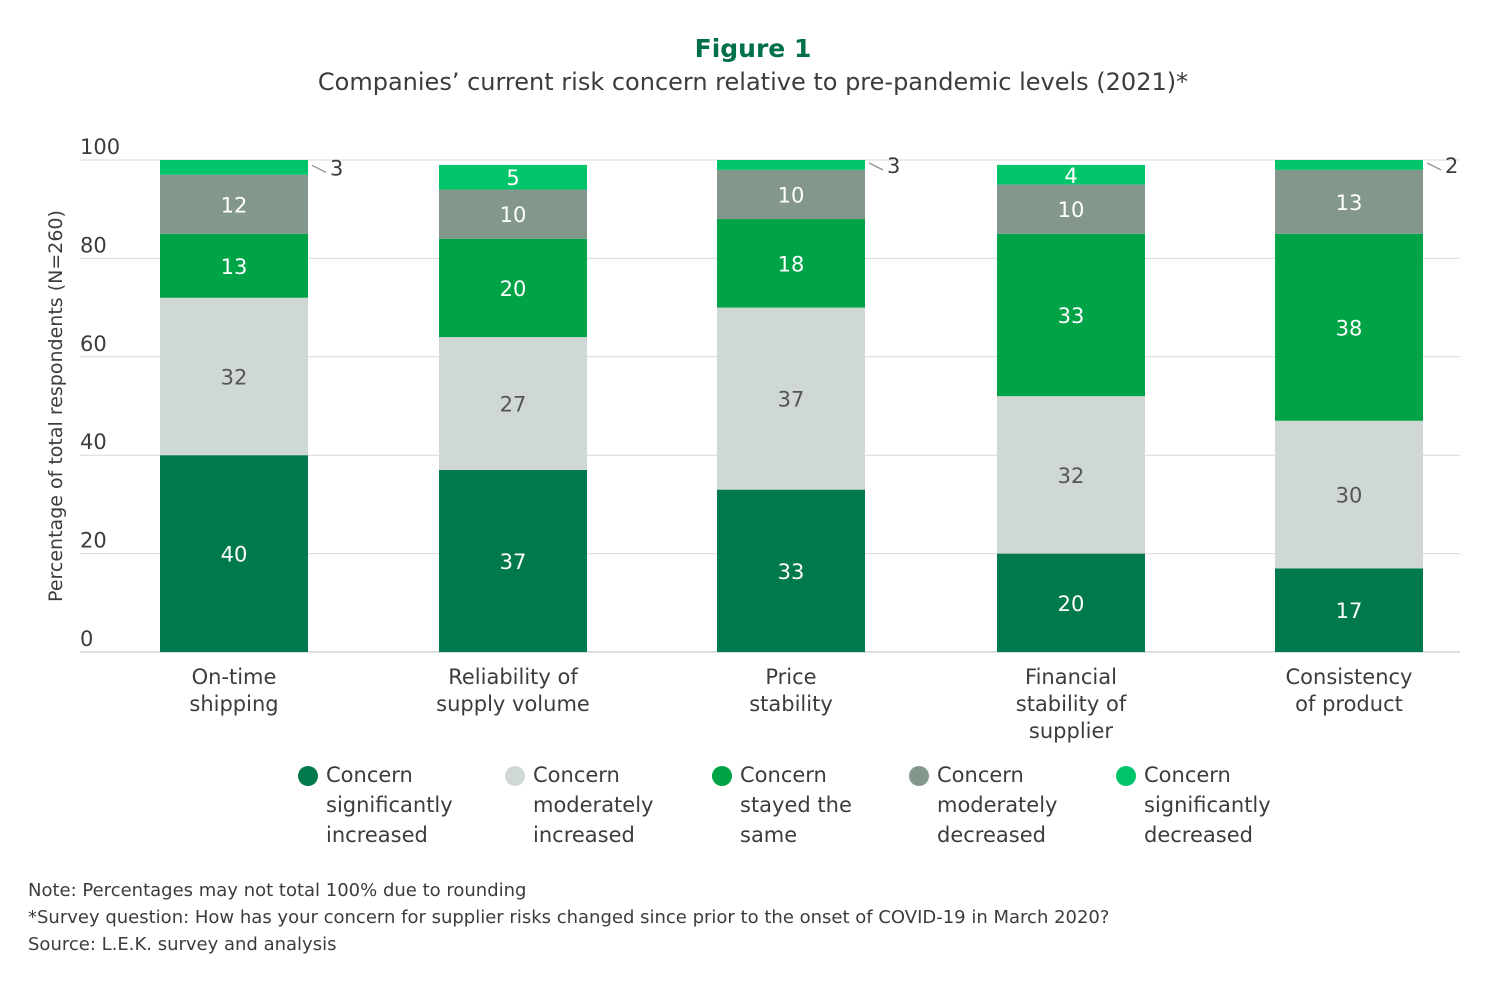 This screenshot has height=986, width=1506. Describe the element at coordinates (234, 677) in the screenshot. I see `x-category-label-line: On-time` at that location.